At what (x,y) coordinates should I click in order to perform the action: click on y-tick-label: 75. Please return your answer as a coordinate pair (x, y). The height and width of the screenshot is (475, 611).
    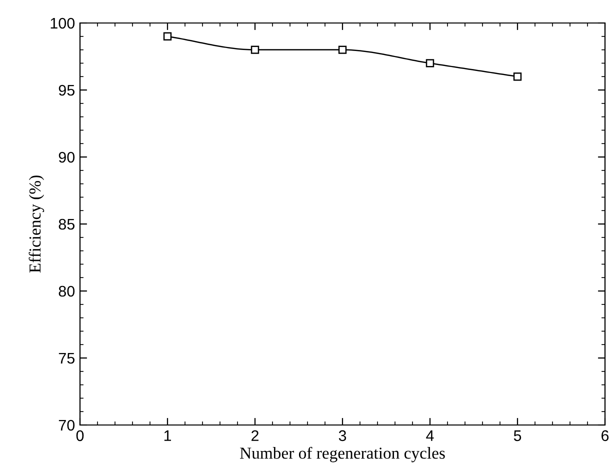
    Looking at the image, I should click on (66, 358).